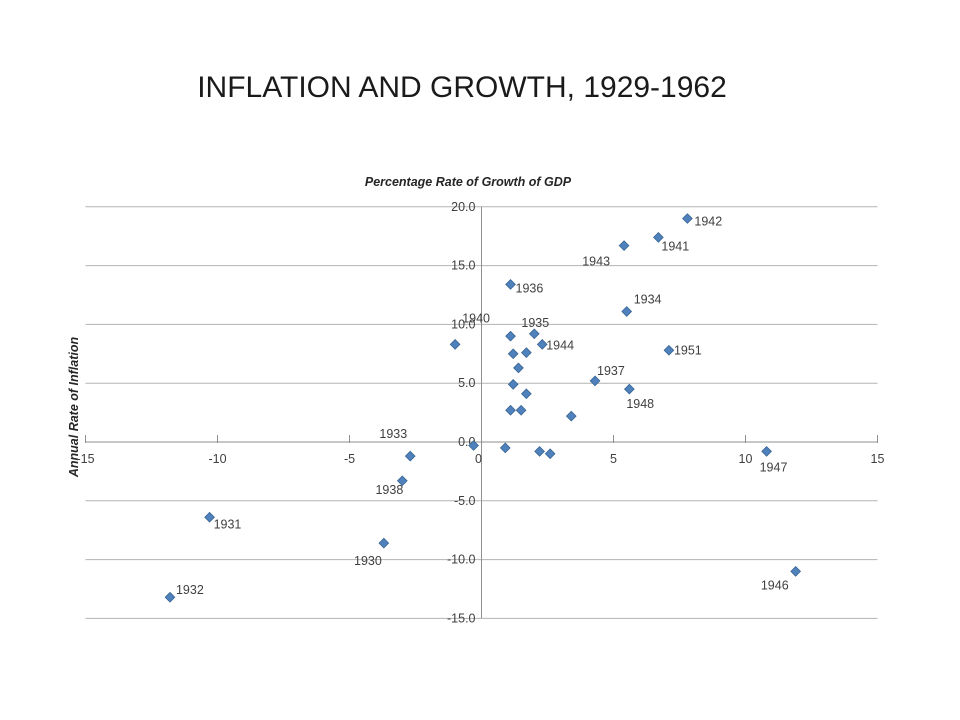  I want to click on point-label-1931: 1931, so click(228, 524).